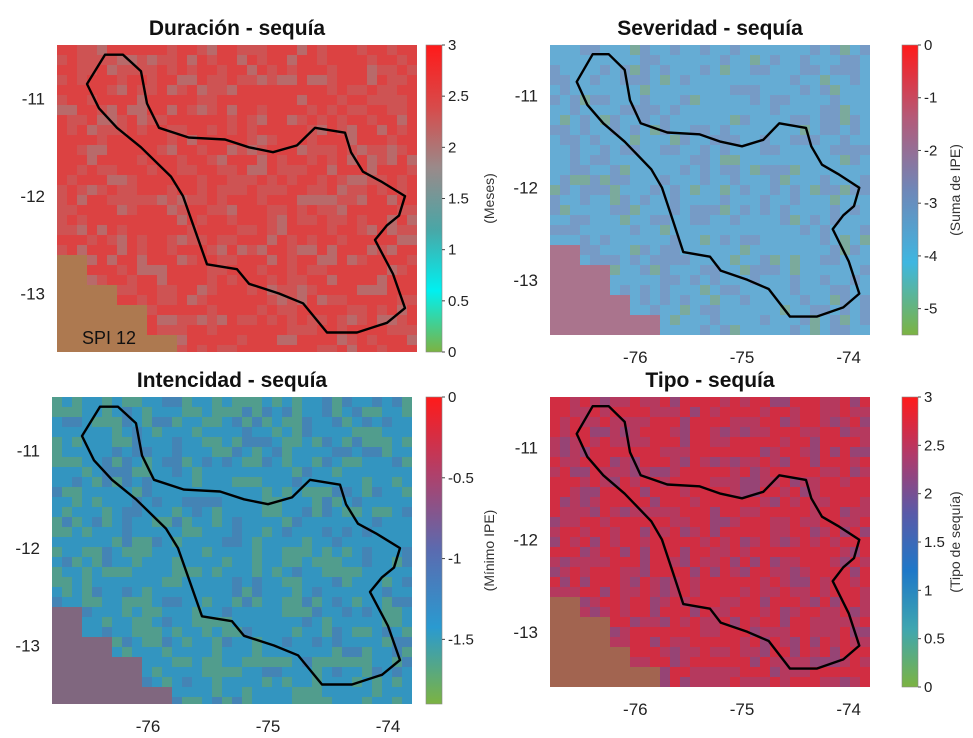  Describe the element at coordinates (718, 185) in the screenshot. I see `basin-outline` at that location.